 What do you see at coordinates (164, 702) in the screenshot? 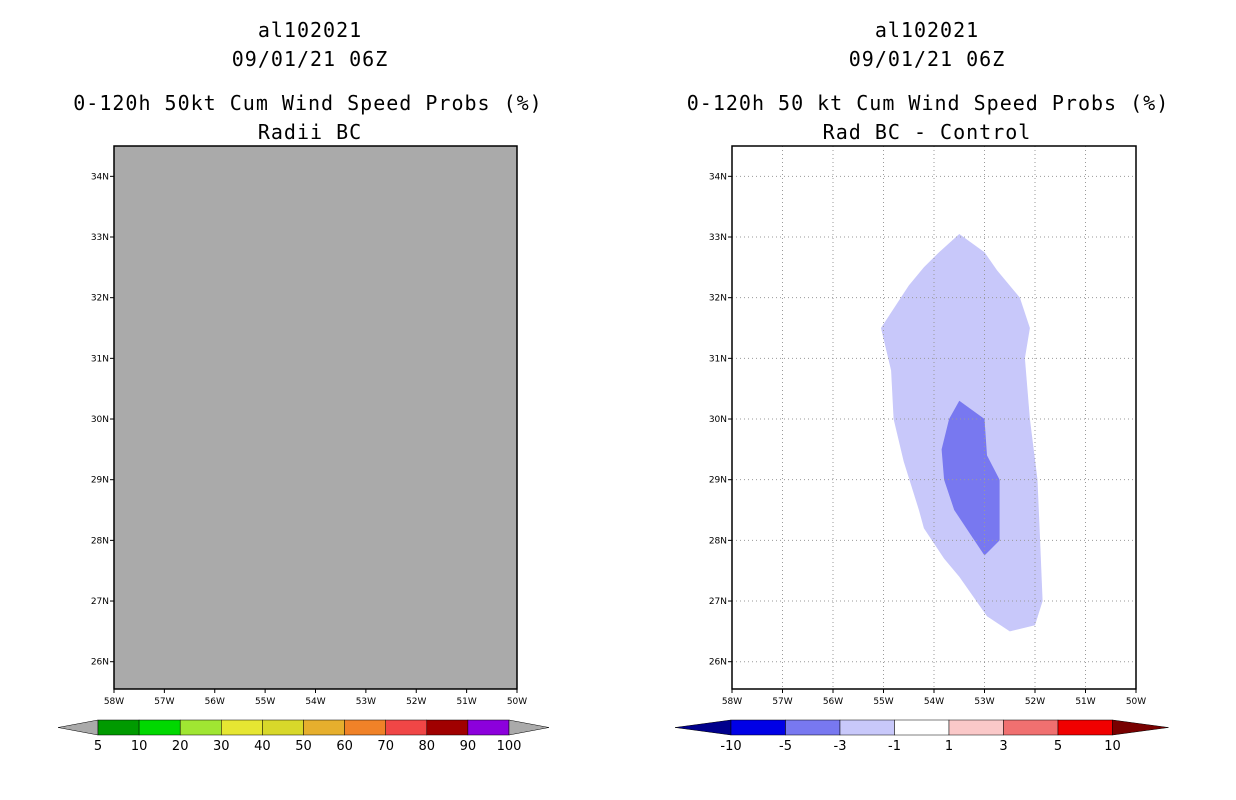
I see `left-x-tick-label: 57W` at bounding box center [164, 702].